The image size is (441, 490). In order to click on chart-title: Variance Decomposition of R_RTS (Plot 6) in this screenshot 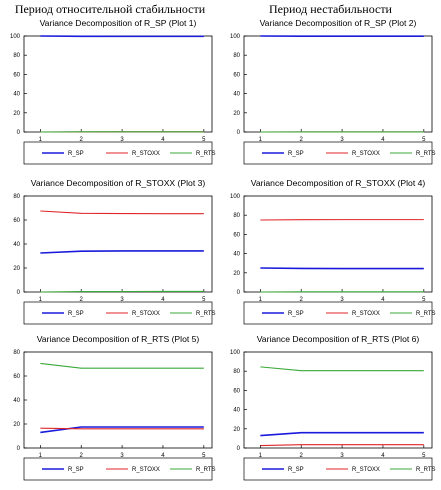, I will do `click(338, 339)`.